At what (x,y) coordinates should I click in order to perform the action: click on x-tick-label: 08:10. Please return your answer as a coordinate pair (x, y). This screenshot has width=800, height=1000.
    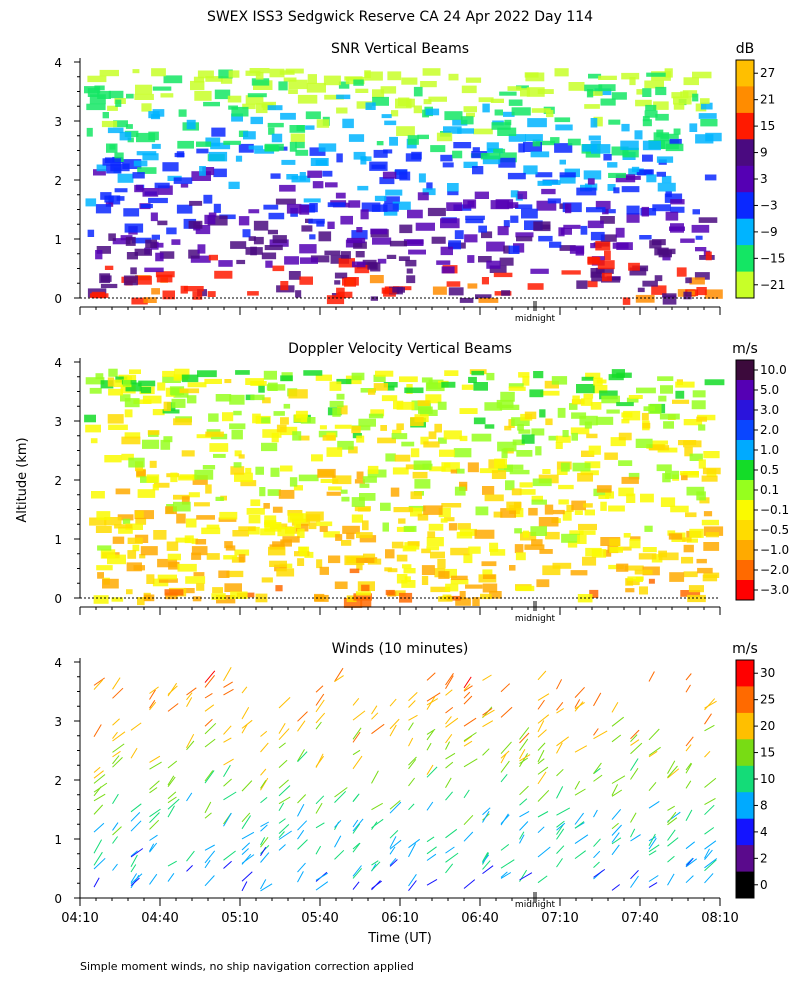
    Looking at the image, I should click on (719, 918).